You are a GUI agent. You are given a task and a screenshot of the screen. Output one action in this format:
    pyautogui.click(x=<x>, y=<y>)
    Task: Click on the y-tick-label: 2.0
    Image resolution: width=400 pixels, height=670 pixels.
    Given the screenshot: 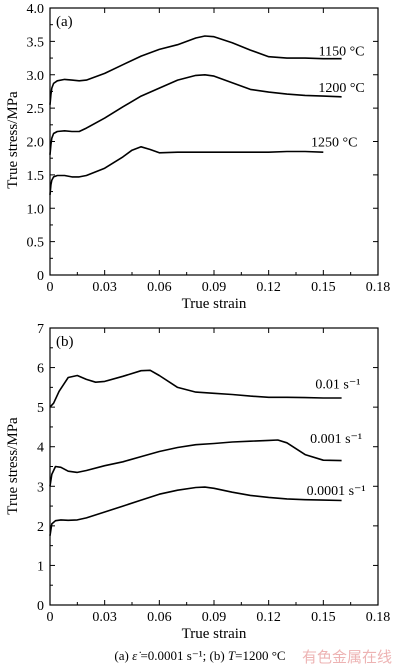 What is the action you would take?
    pyautogui.click(x=36, y=143)
    